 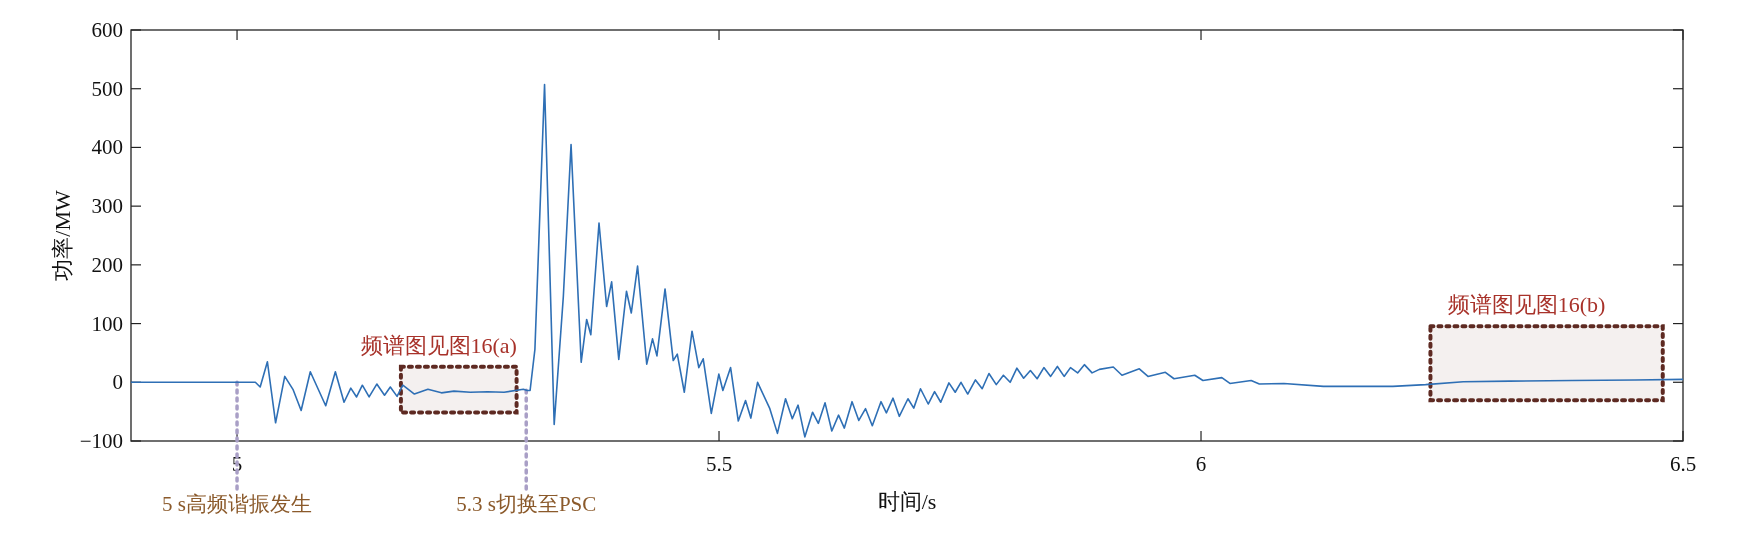 I want to click on x-tick-label: 6.5, so click(x=1683, y=464).